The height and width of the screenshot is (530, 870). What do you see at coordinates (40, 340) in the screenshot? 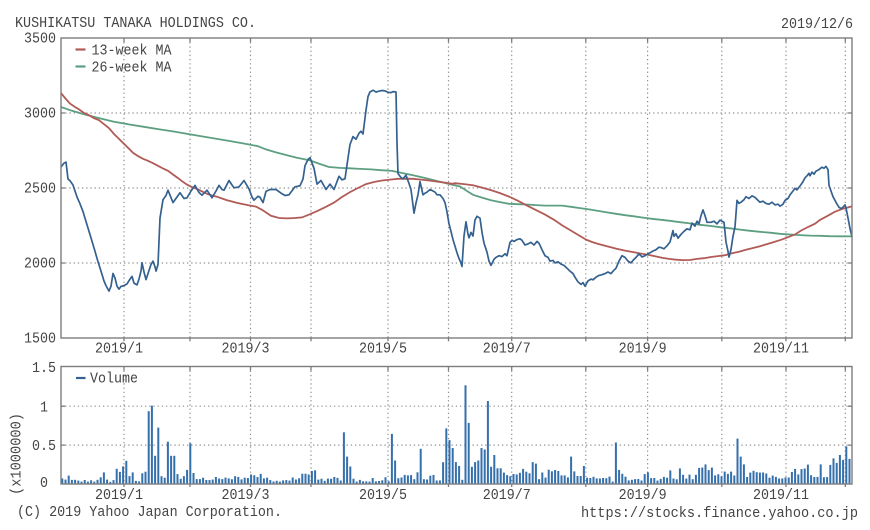
I see `svg-text: 1500` at bounding box center [40, 340].